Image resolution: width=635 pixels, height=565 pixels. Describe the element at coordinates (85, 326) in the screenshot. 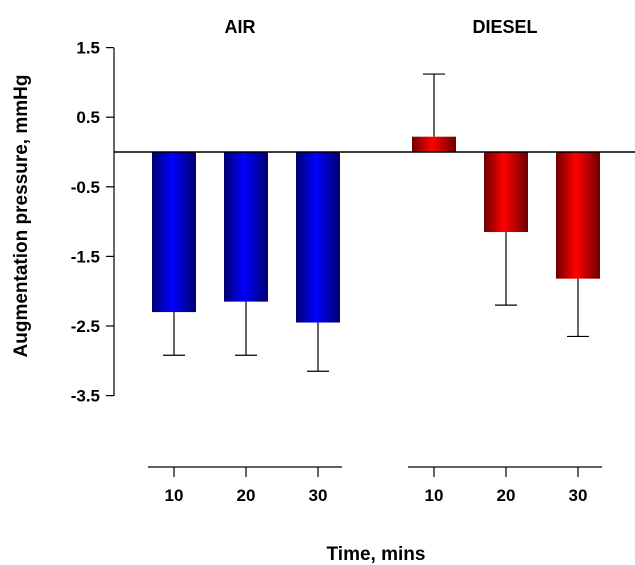

I see `y-tick-label: -2.5` at that location.